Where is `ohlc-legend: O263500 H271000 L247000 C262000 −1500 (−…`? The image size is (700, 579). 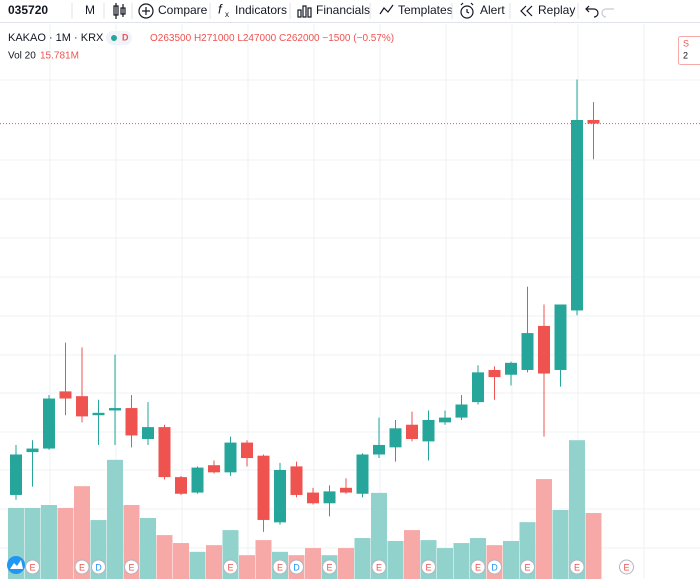
ohlc-legend: O263500 H271000 L247000 C262000 −1500 (−… is located at coordinates (272, 38).